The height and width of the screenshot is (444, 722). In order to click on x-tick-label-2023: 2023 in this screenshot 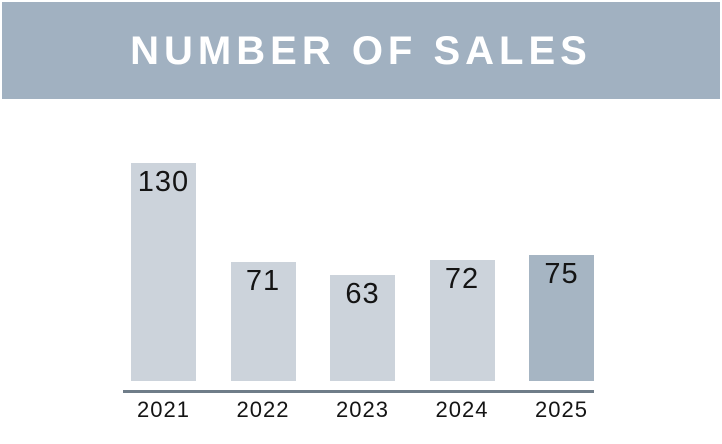, I will do `click(362, 409)`.